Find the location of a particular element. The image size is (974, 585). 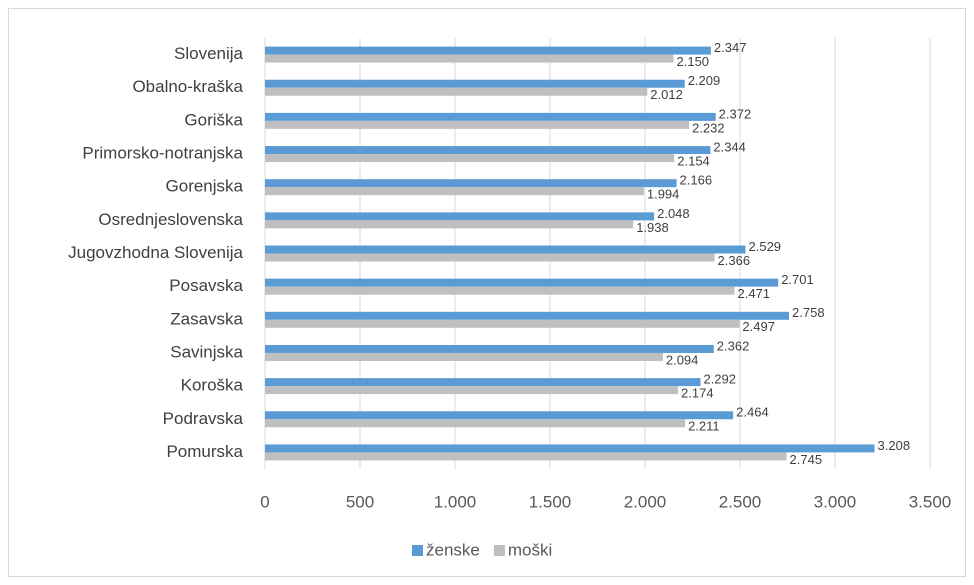

value-label: 2.464 is located at coordinates (752, 412).